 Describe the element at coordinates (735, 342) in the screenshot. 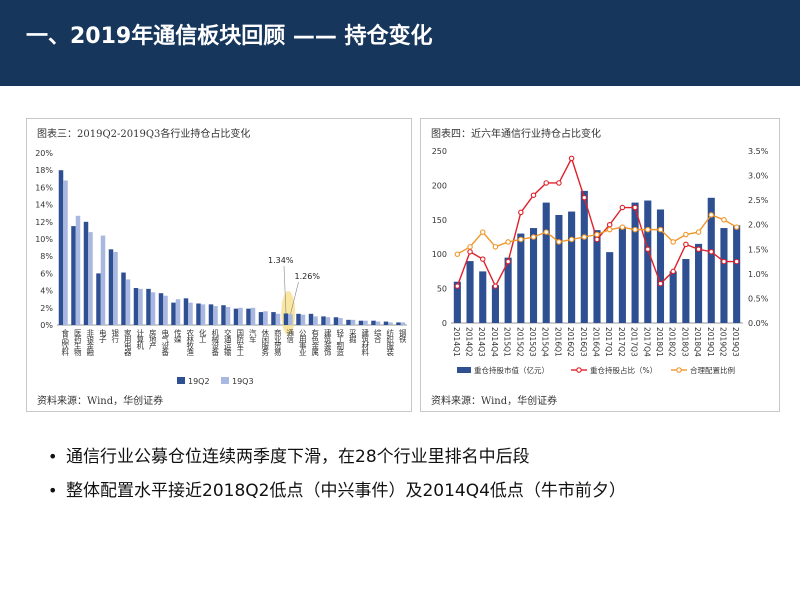

I see `x-tick-label: 2019Q3` at that location.